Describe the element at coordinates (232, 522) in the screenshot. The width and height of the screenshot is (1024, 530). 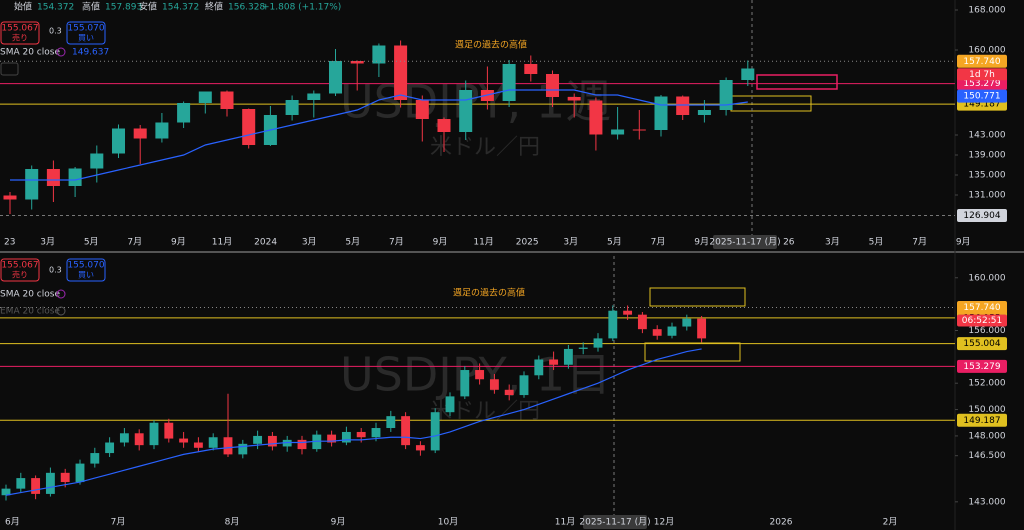
I see `x-tick-label: 8月` at that location.